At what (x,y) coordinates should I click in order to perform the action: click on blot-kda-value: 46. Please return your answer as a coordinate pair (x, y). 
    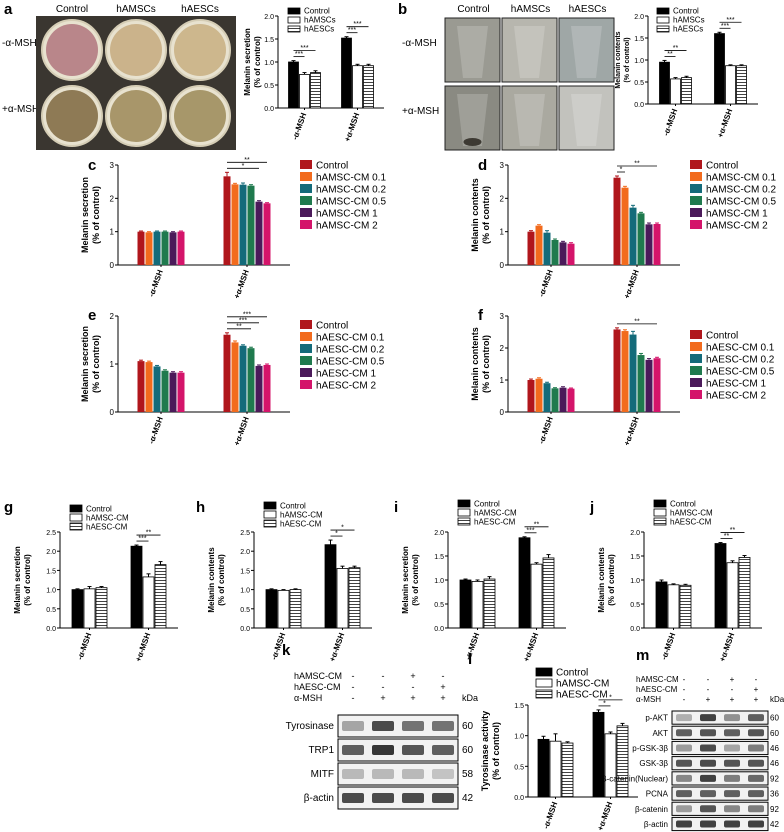
    Looking at the image, I should click on (774, 748).